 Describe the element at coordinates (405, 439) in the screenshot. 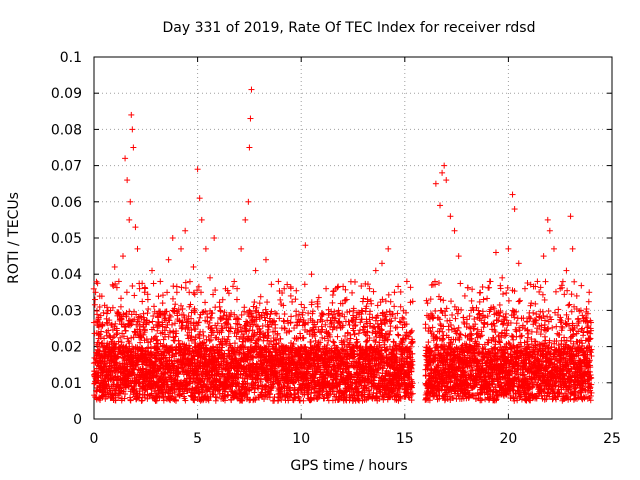

I see `x-tick-label: 15` at that location.